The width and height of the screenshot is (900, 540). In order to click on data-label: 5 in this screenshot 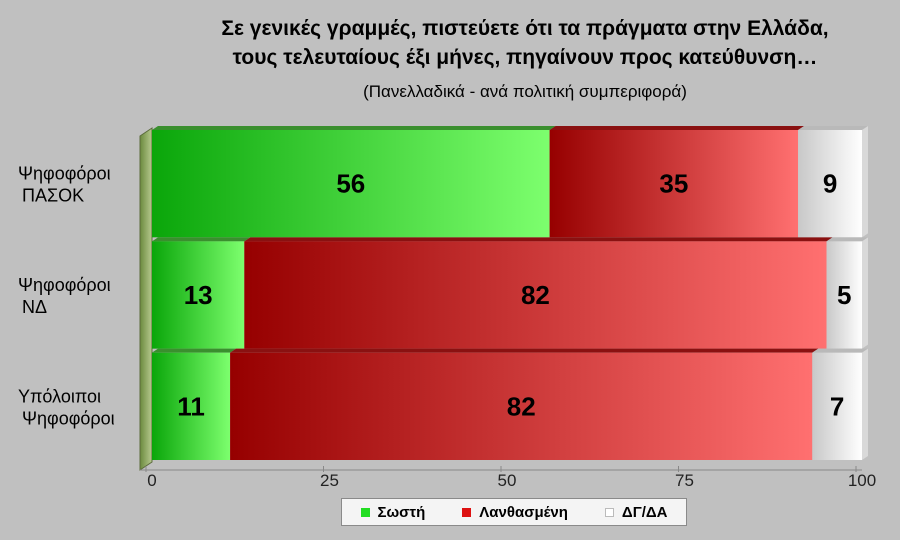, I will do `click(844, 295)`.